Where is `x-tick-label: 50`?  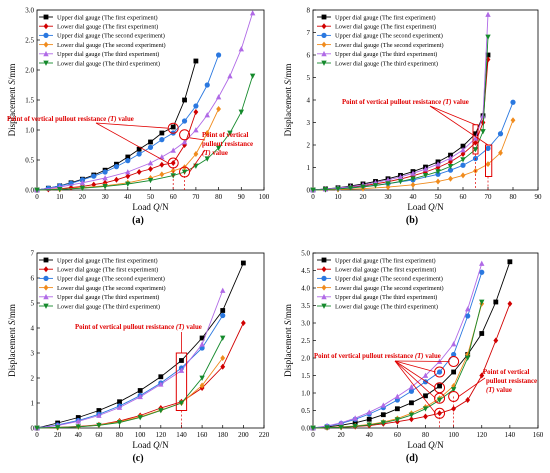 x-tick-label: 50 is located at coordinates (439, 197).